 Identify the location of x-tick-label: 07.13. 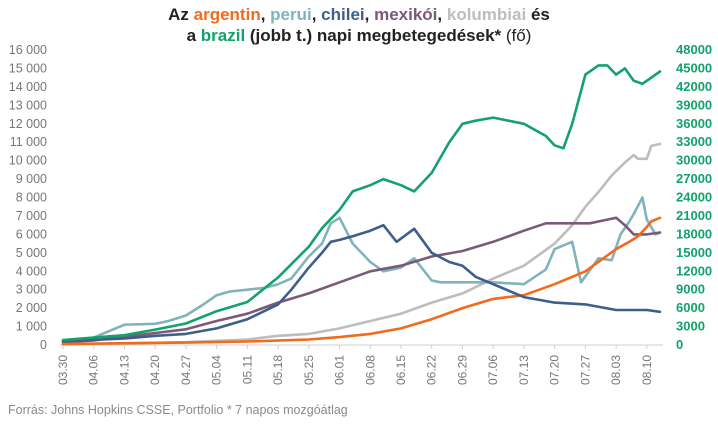
(524, 370).